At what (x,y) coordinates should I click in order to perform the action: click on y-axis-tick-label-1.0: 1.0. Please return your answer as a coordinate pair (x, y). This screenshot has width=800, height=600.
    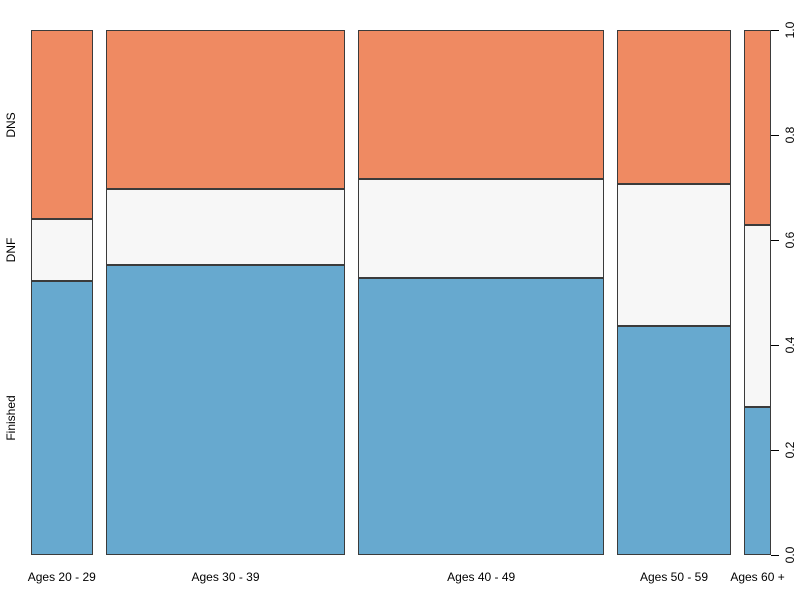
    Looking at the image, I should click on (790, 30).